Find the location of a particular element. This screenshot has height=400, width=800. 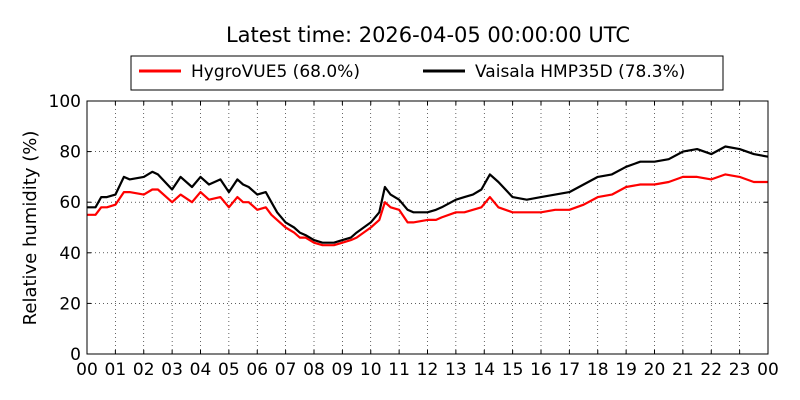

x-tick-label: 13 is located at coordinates (456, 370).